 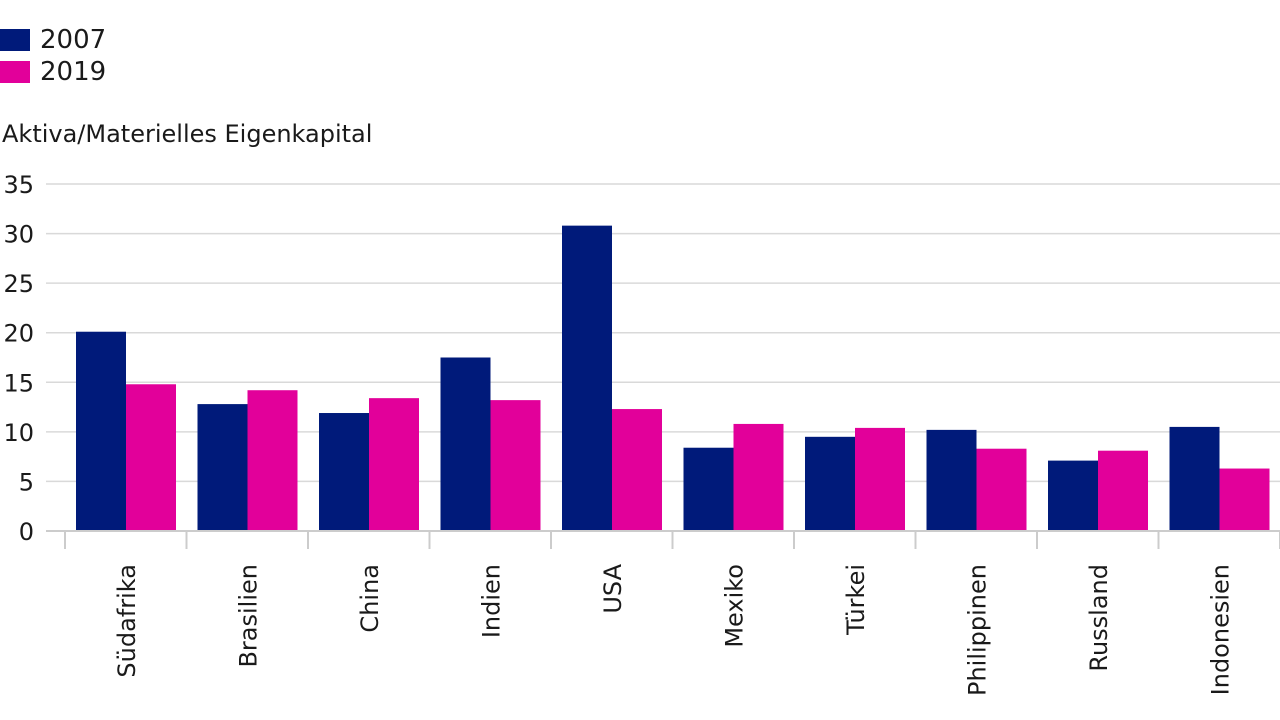 What do you see at coordinates (856, 600) in the screenshot?
I see `category-label: Türkei` at bounding box center [856, 600].